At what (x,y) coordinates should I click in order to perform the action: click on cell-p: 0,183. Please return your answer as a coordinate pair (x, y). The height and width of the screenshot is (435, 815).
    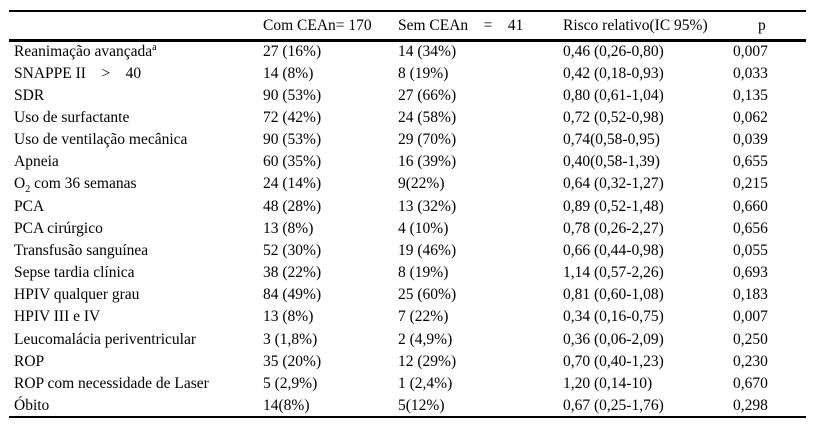
    Looking at the image, I should click on (750, 295).